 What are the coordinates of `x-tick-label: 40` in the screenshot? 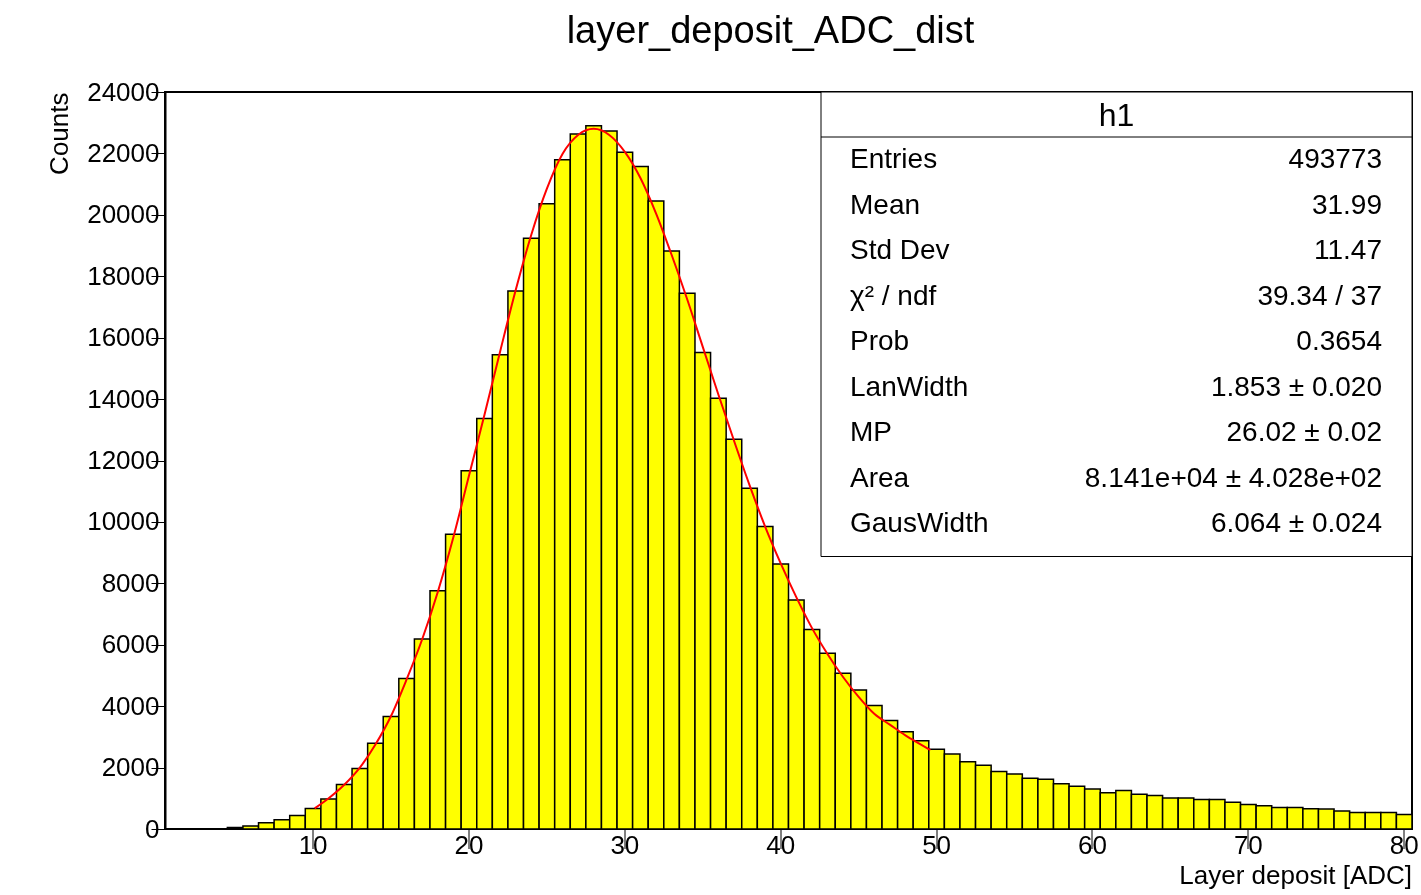 It's located at (781, 845).